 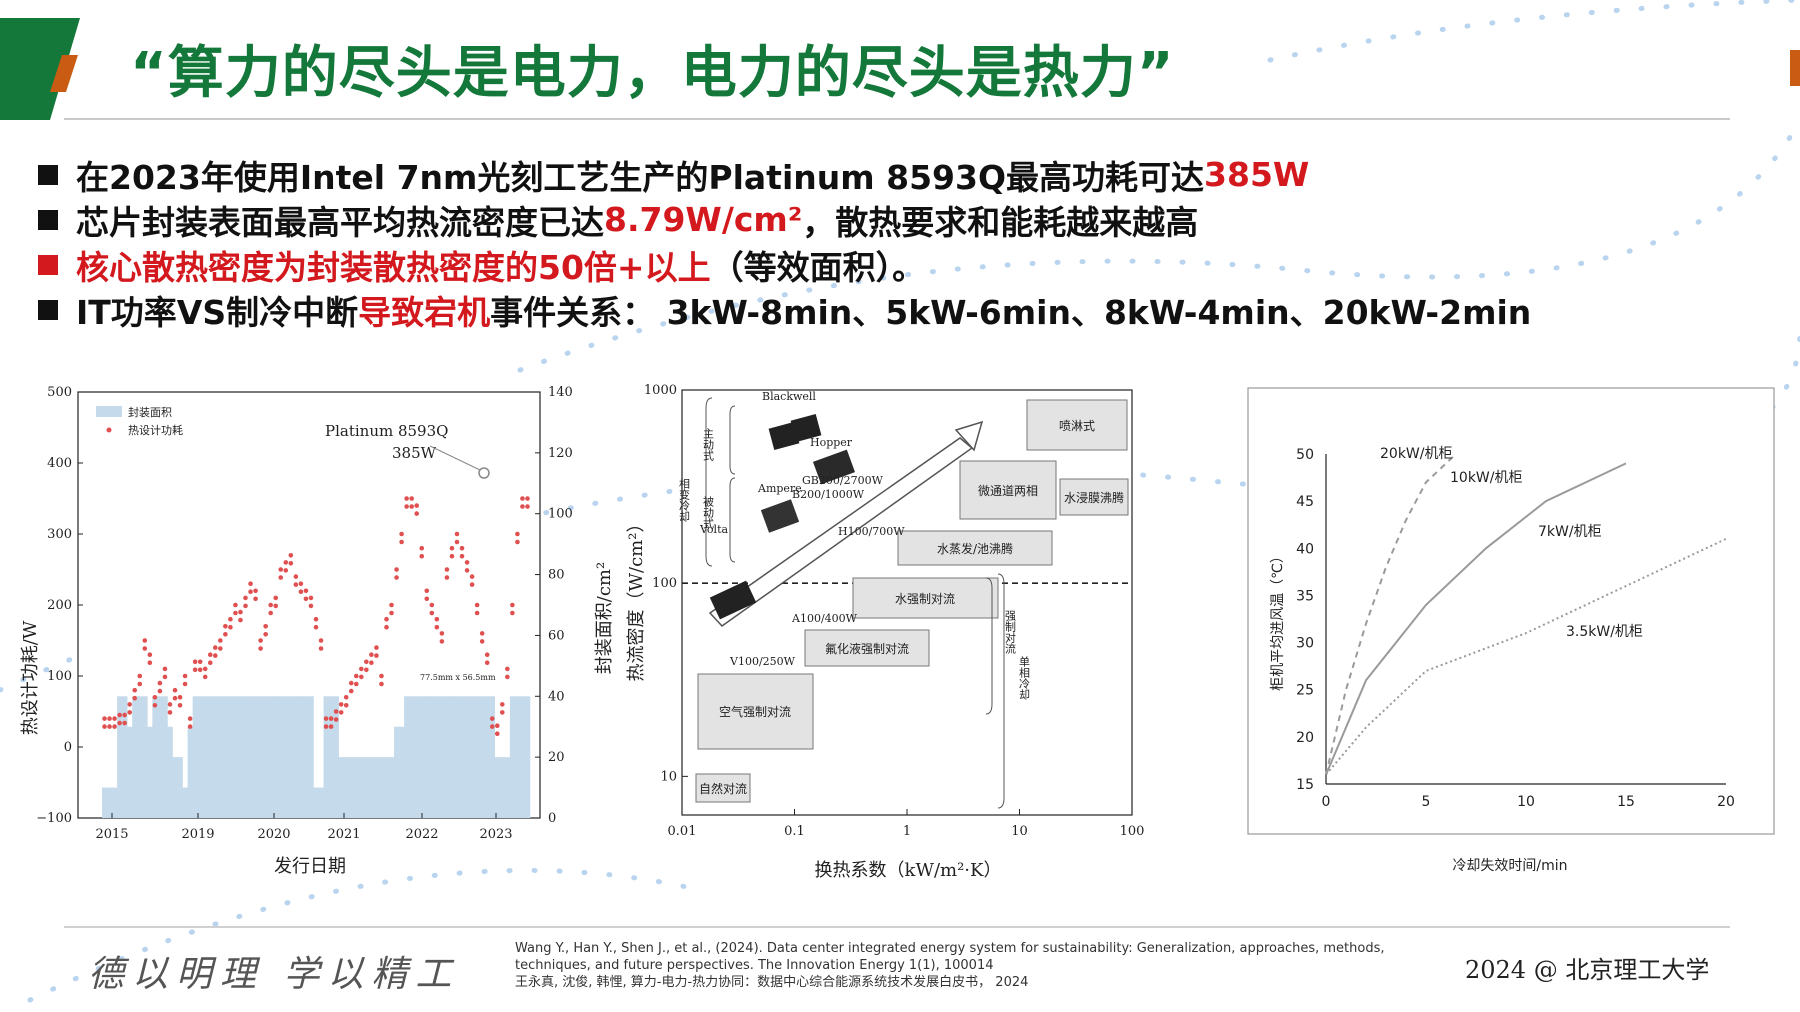 What do you see at coordinates (660, 390) in the screenshot?
I see `y-tick-label: 1000` at bounding box center [660, 390].